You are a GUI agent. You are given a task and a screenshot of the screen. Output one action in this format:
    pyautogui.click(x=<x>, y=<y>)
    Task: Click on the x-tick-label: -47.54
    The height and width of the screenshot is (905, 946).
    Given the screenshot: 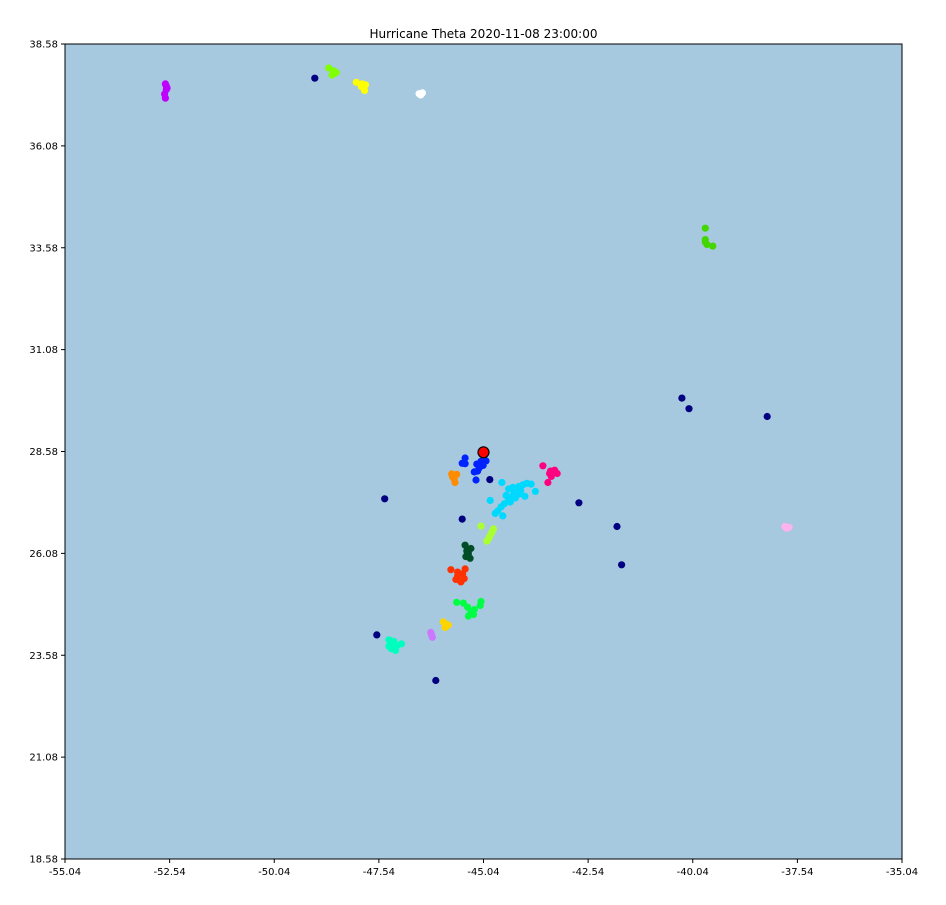 What is the action you would take?
    pyautogui.click(x=379, y=872)
    